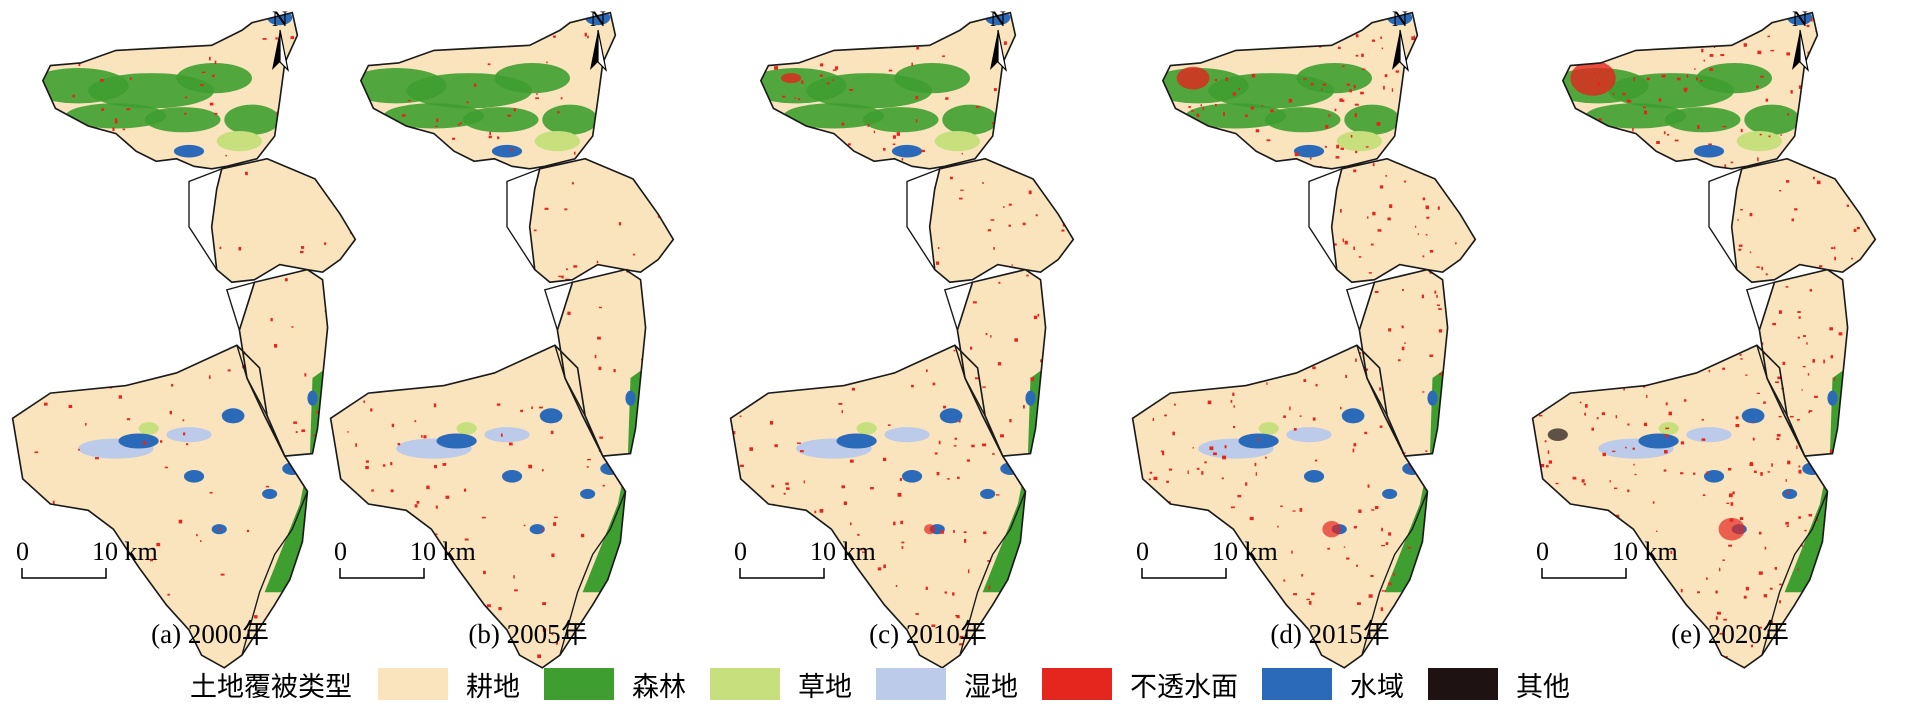 This screenshot has width=1919, height=709. What do you see at coordinates (843, 551) in the screenshot?
I see `scale-end-label: 10 km` at bounding box center [843, 551].